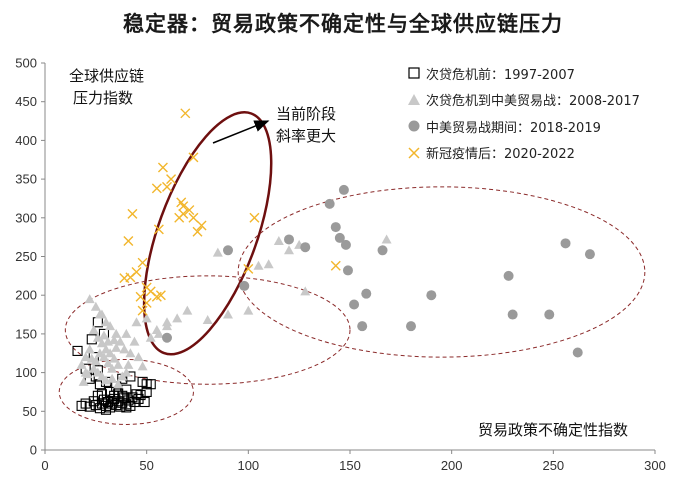 The width and height of the screenshot is (686, 491). I want to click on legend-label: 次贷危机前：1997-2007, so click(500, 75).